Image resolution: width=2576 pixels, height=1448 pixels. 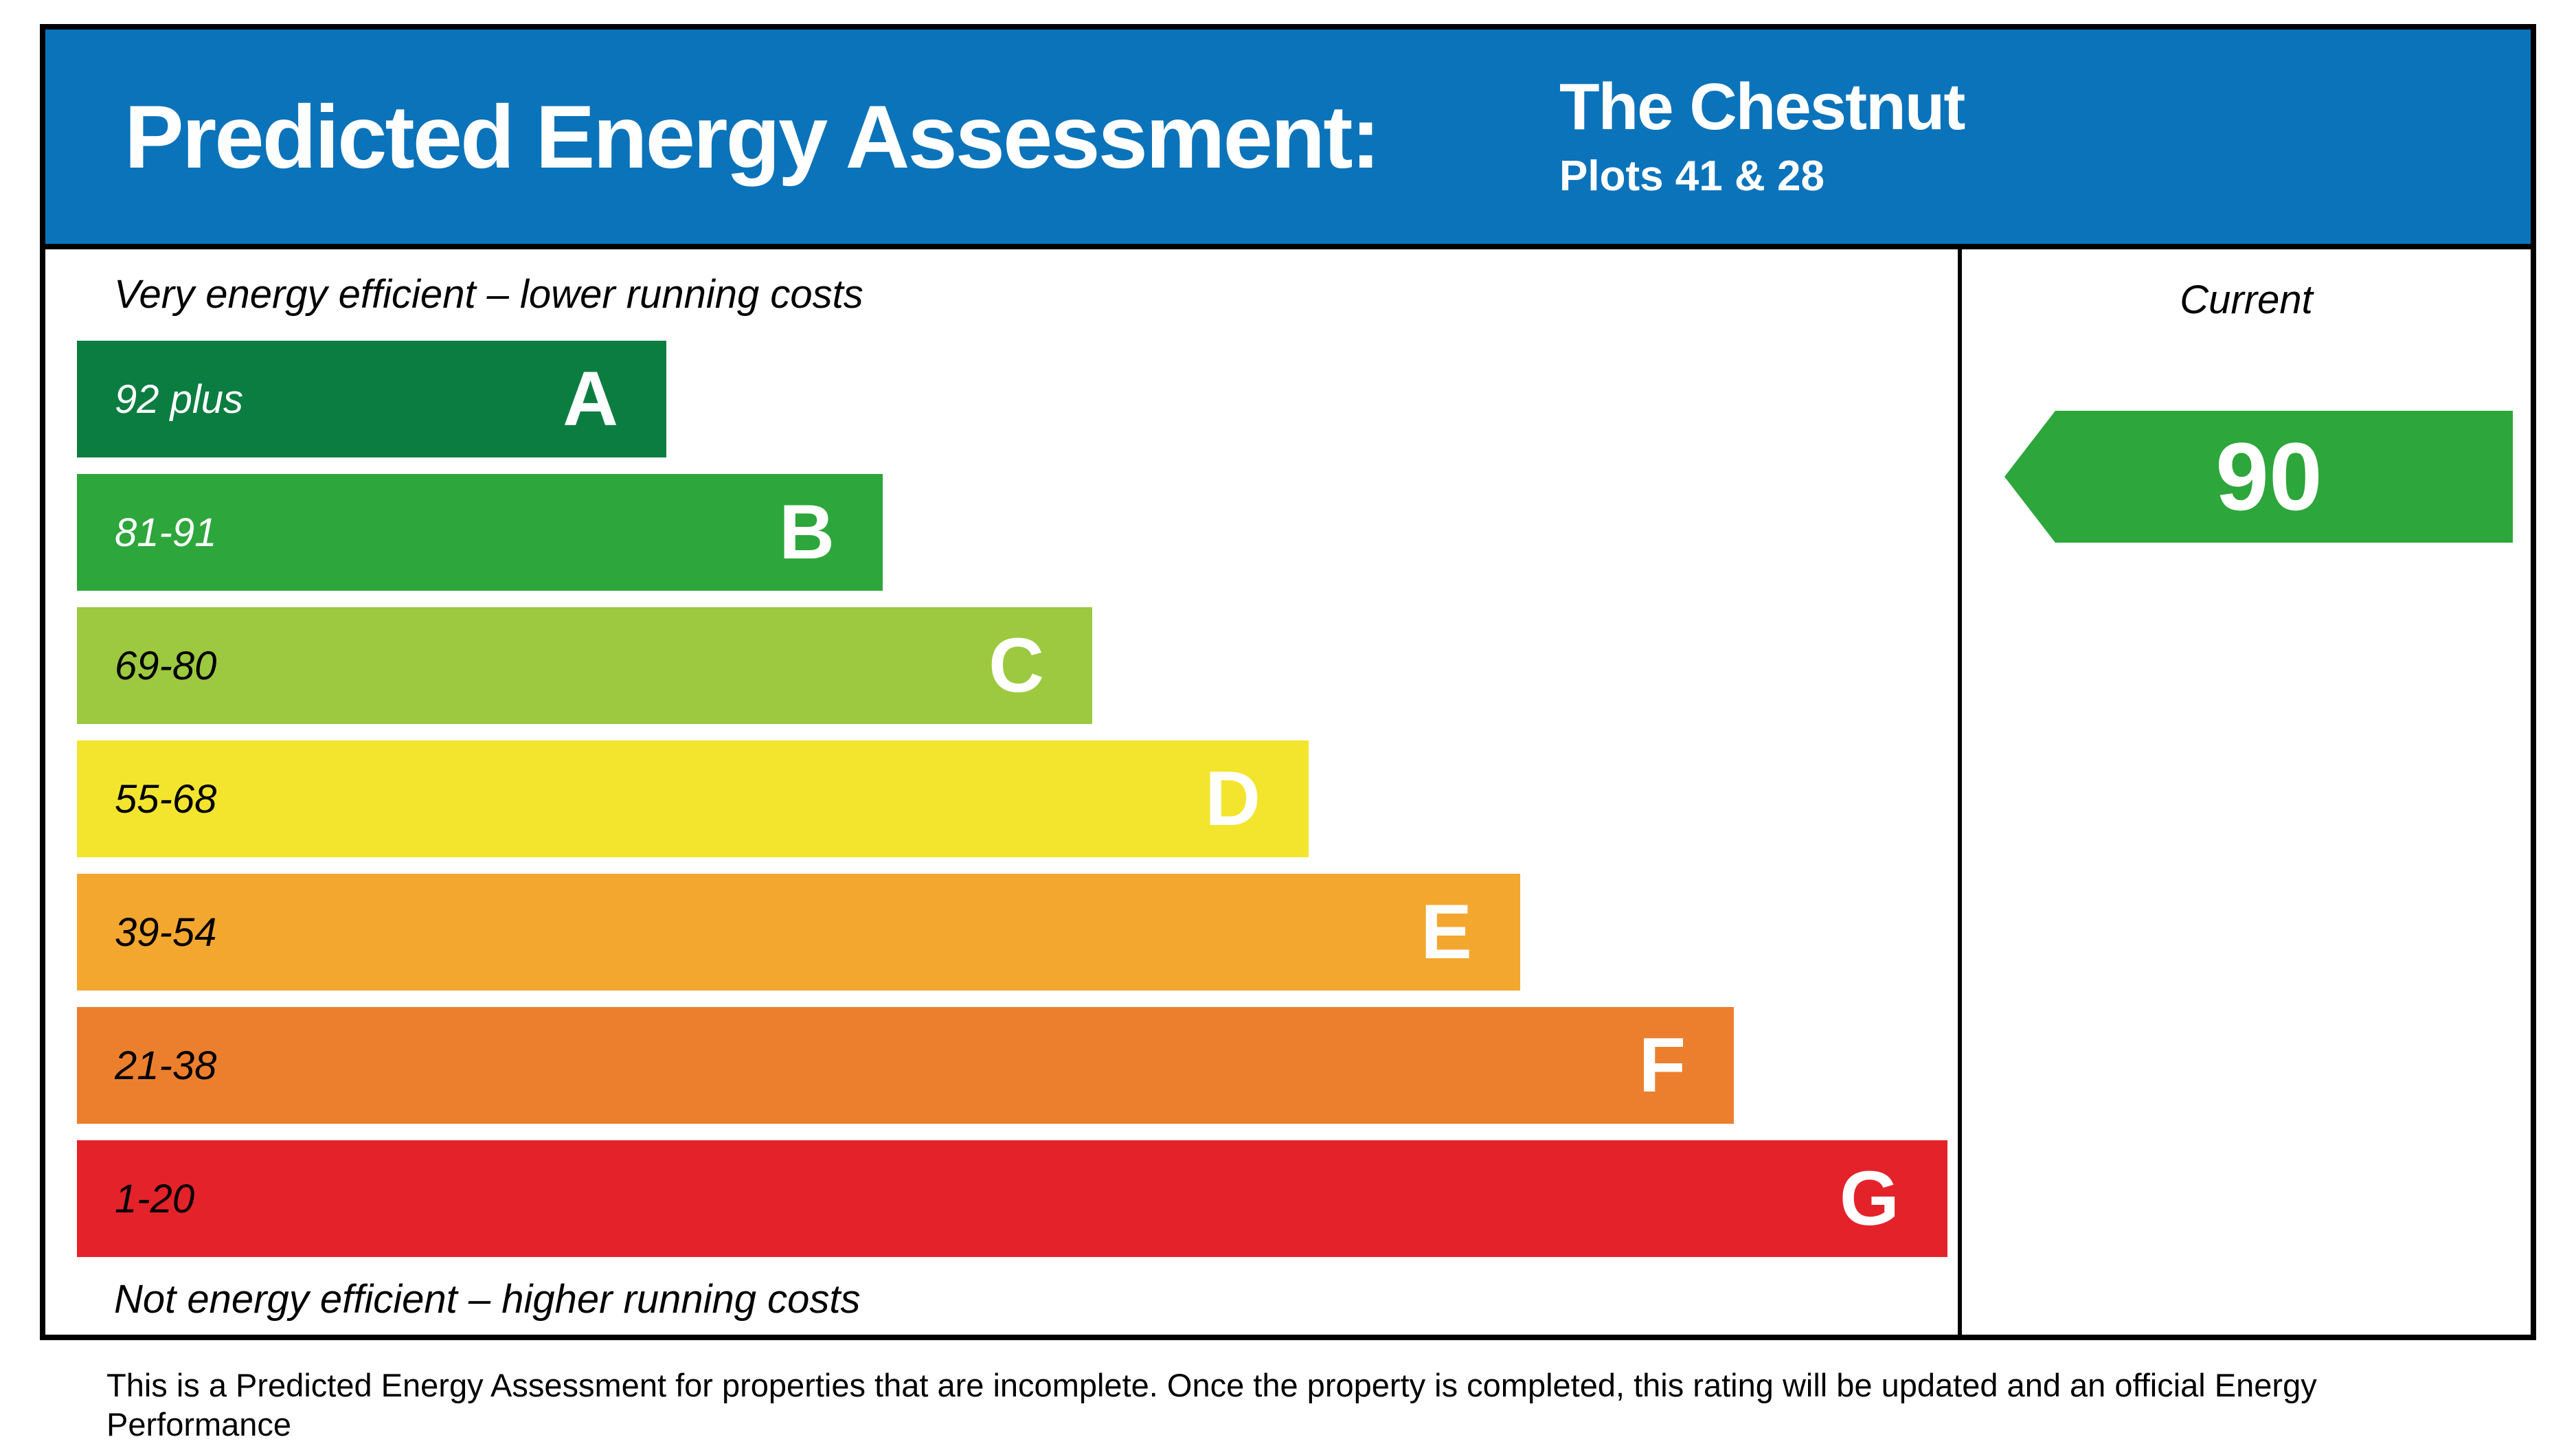 What do you see at coordinates (584, 665) in the screenshot?
I see `band-row-c: 69-80 C` at bounding box center [584, 665].